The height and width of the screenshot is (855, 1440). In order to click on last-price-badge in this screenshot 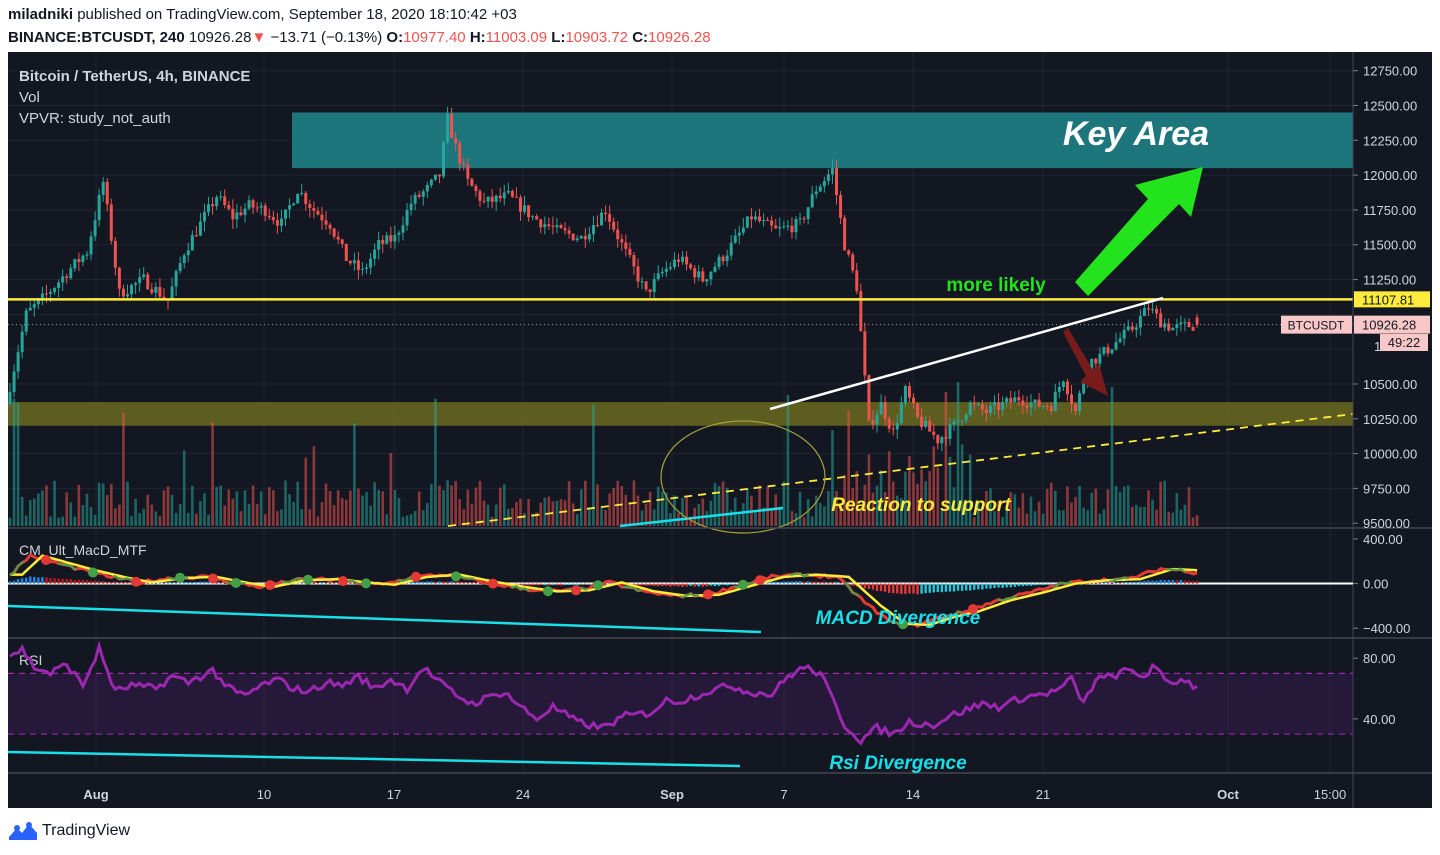, I will do `click(1392, 324)`.